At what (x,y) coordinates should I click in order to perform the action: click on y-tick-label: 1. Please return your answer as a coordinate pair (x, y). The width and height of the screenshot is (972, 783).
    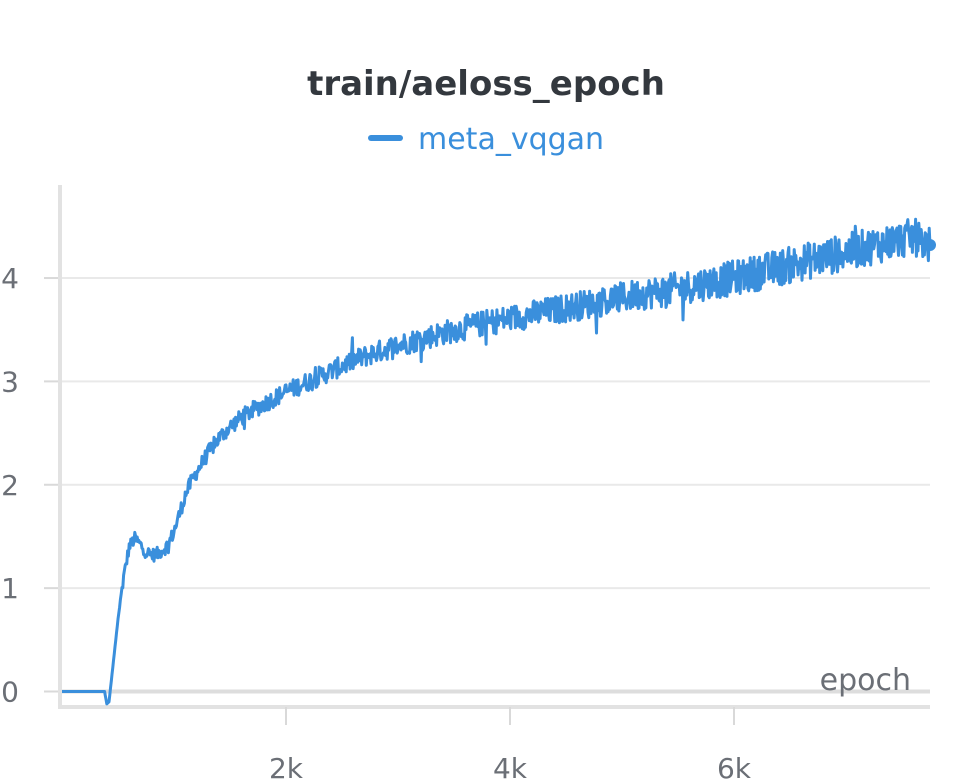
    Looking at the image, I should click on (10, 588).